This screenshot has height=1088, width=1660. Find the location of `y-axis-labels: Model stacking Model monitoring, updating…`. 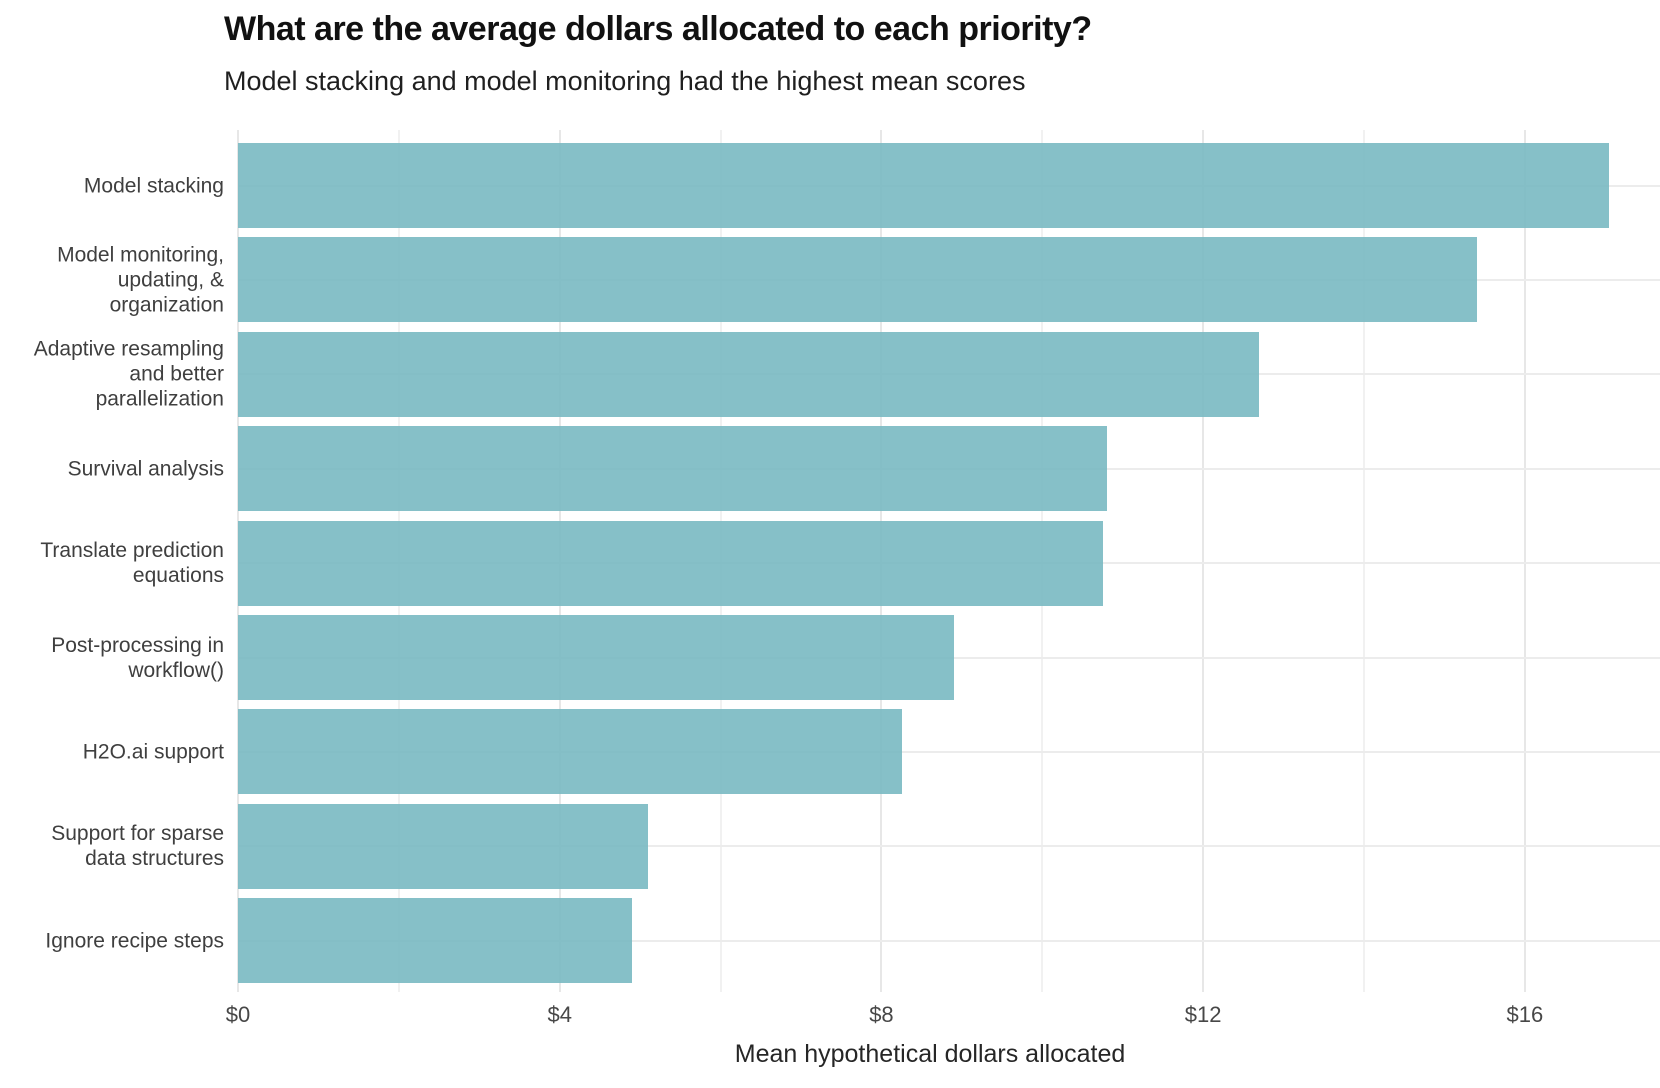

y-axis-labels: Model stacking Model monitoring, updating… is located at coordinates (112, 544).